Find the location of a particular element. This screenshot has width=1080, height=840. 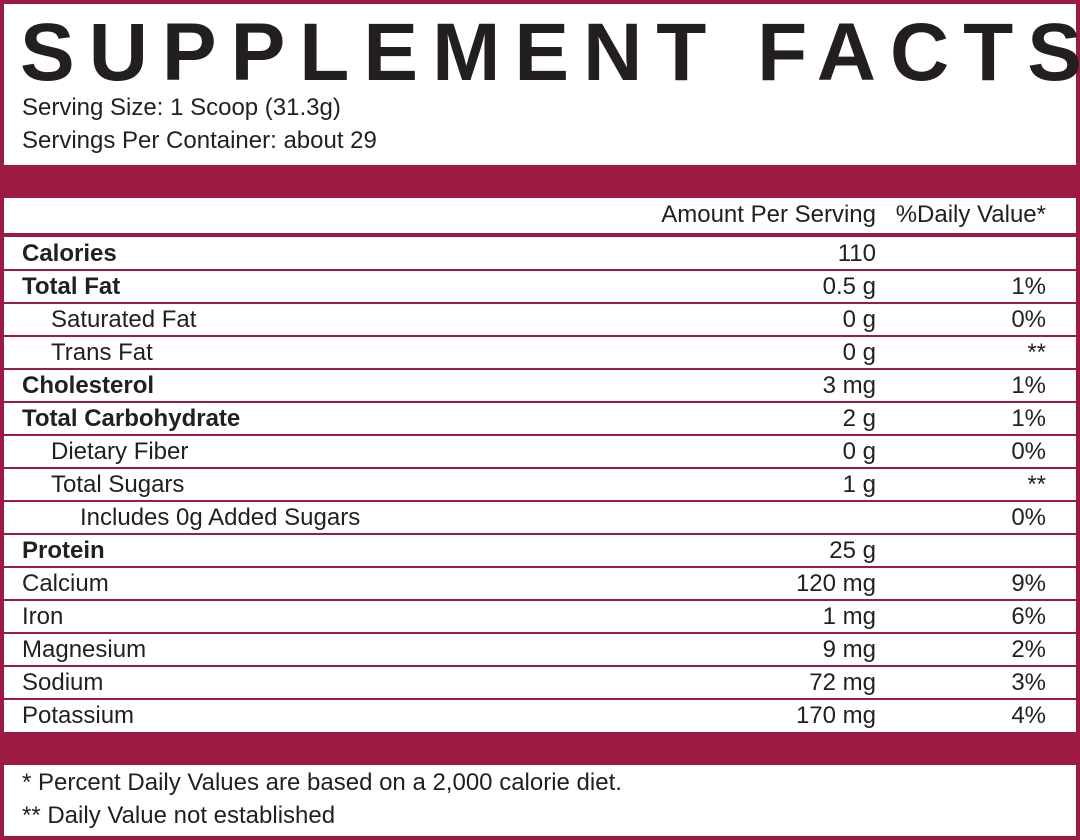

header-rule is located at coordinates (540, 235).